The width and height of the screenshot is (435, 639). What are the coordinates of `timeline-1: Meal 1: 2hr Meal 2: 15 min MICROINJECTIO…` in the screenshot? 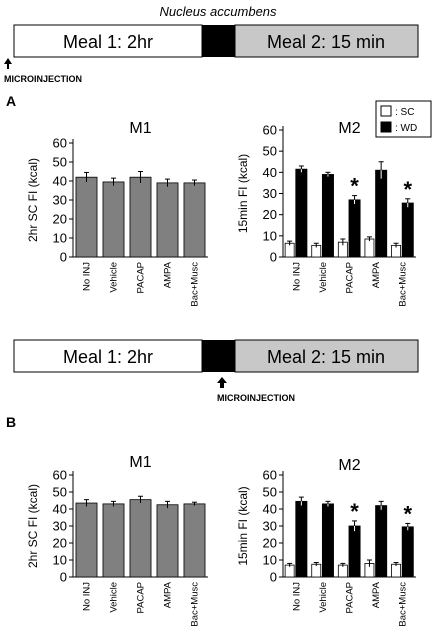 It's located at (211, 54).